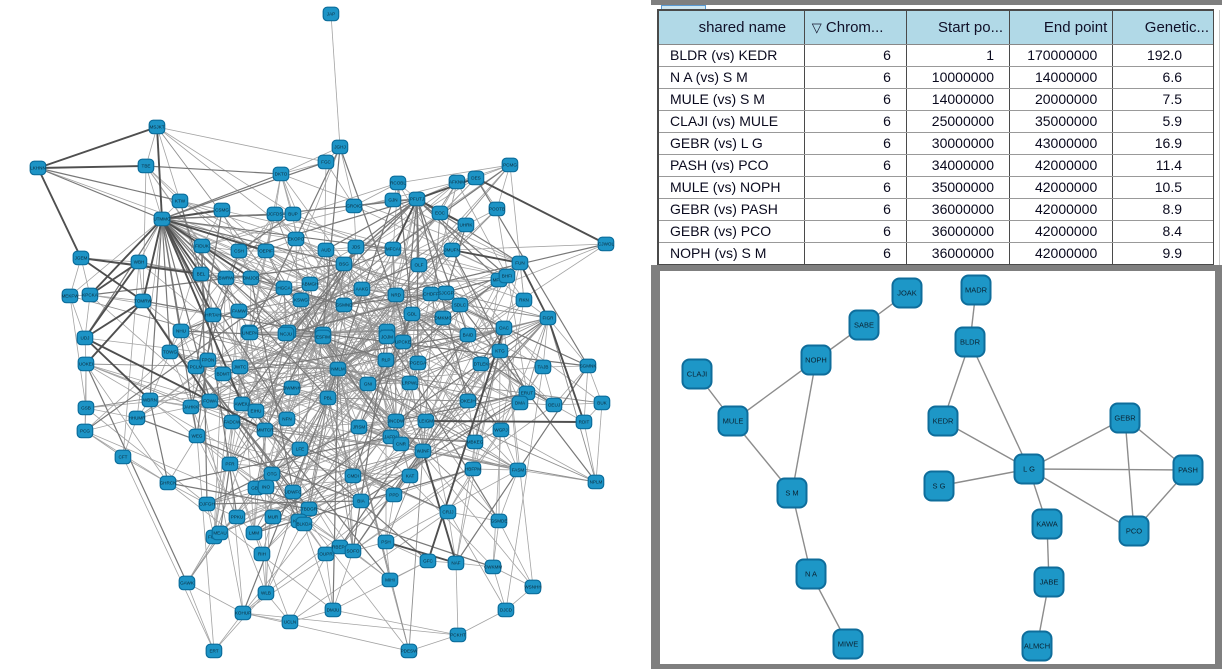 This screenshot has width=1222, height=669. I want to click on svg-text: WLB, so click(266, 593).